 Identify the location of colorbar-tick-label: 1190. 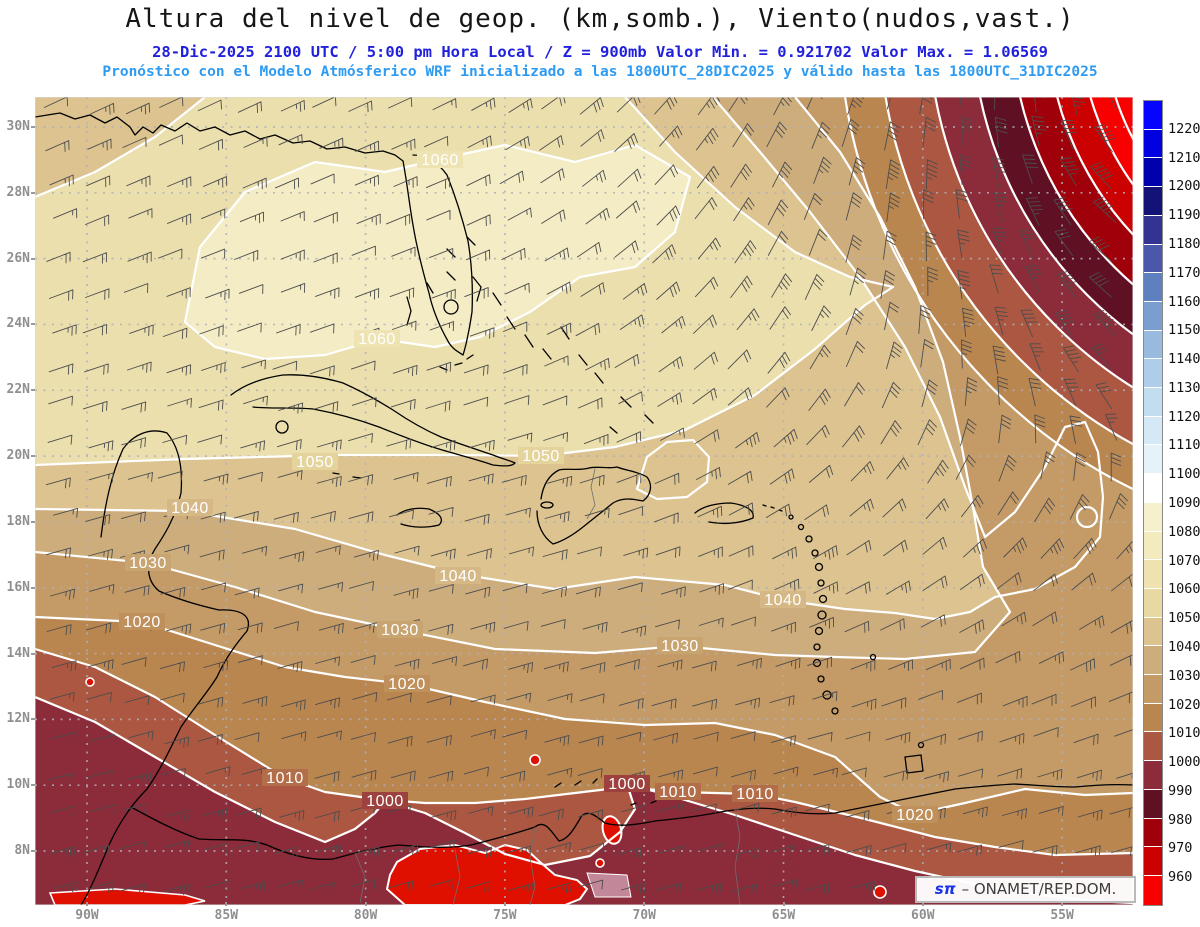
(1184, 215).